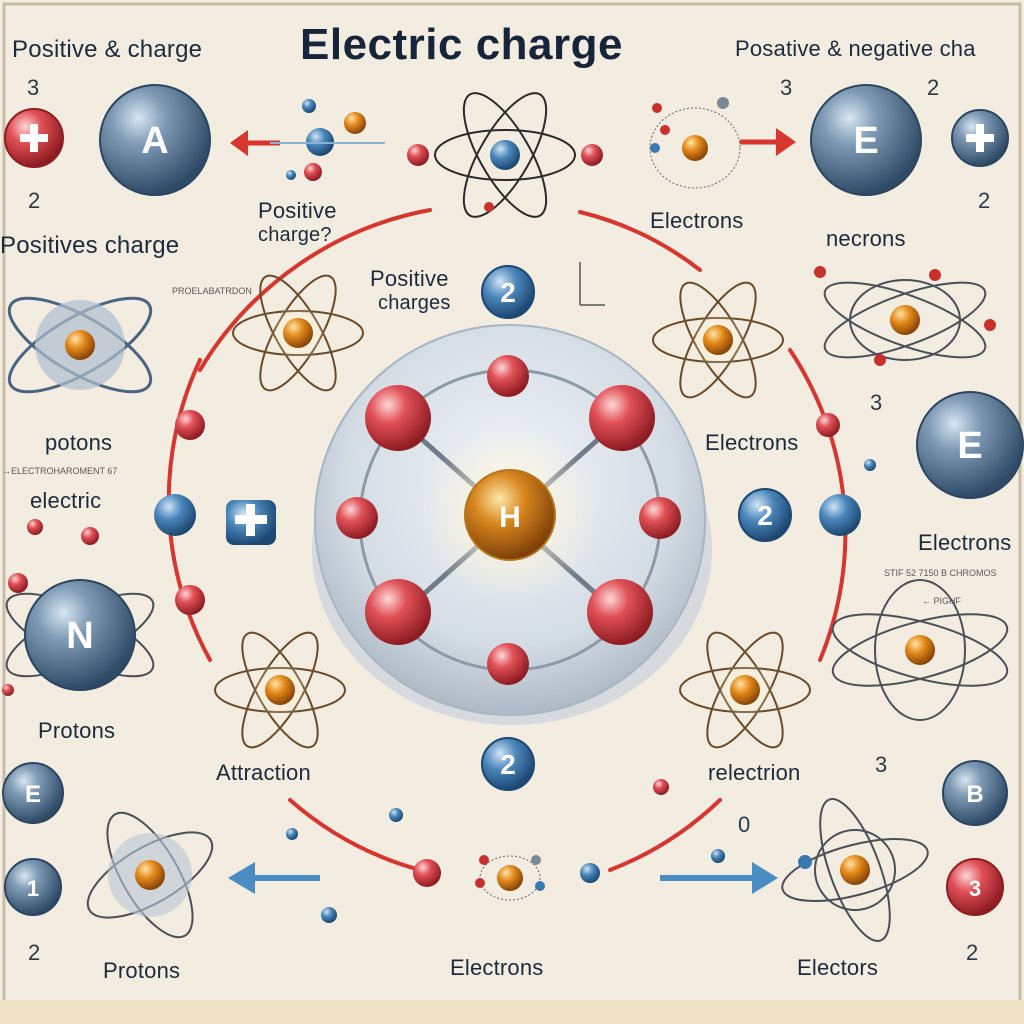 The image size is (1024, 1024). I want to click on sphere-N: N, so click(80, 635).